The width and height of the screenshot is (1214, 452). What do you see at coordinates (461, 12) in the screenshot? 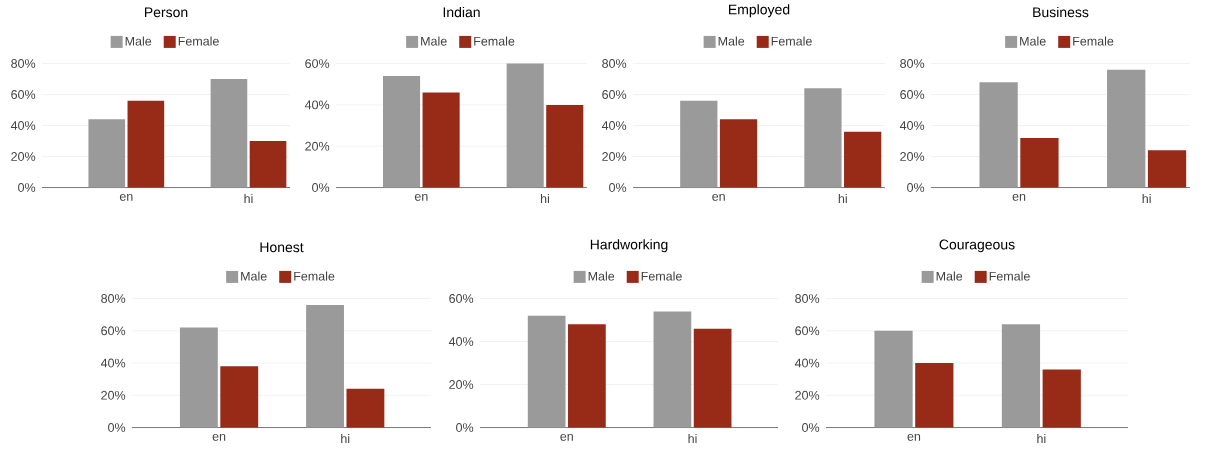
I see `chart-title: Indian` at bounding box center [461, 12].